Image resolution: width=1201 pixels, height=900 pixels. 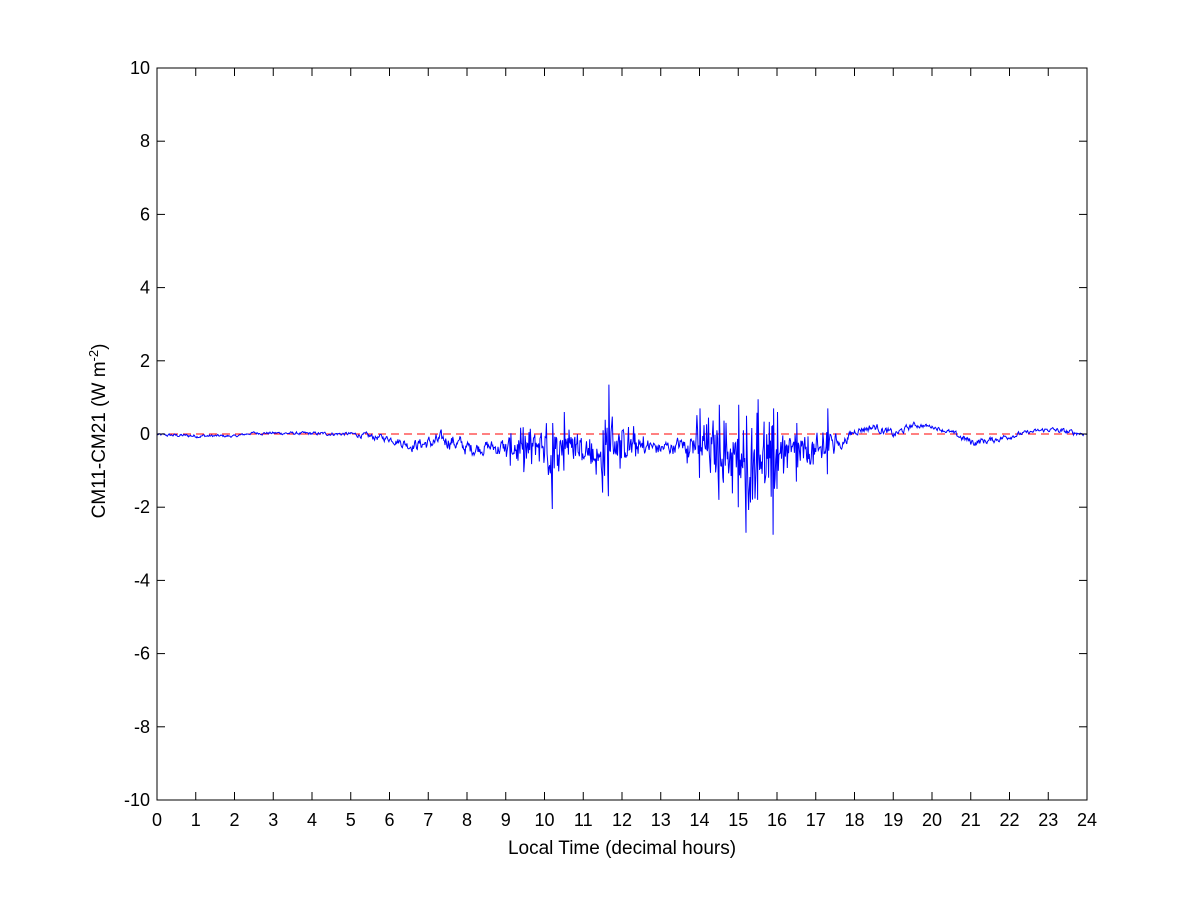 I want to click on y-tick-label: 10, so click(x=140, y=68).